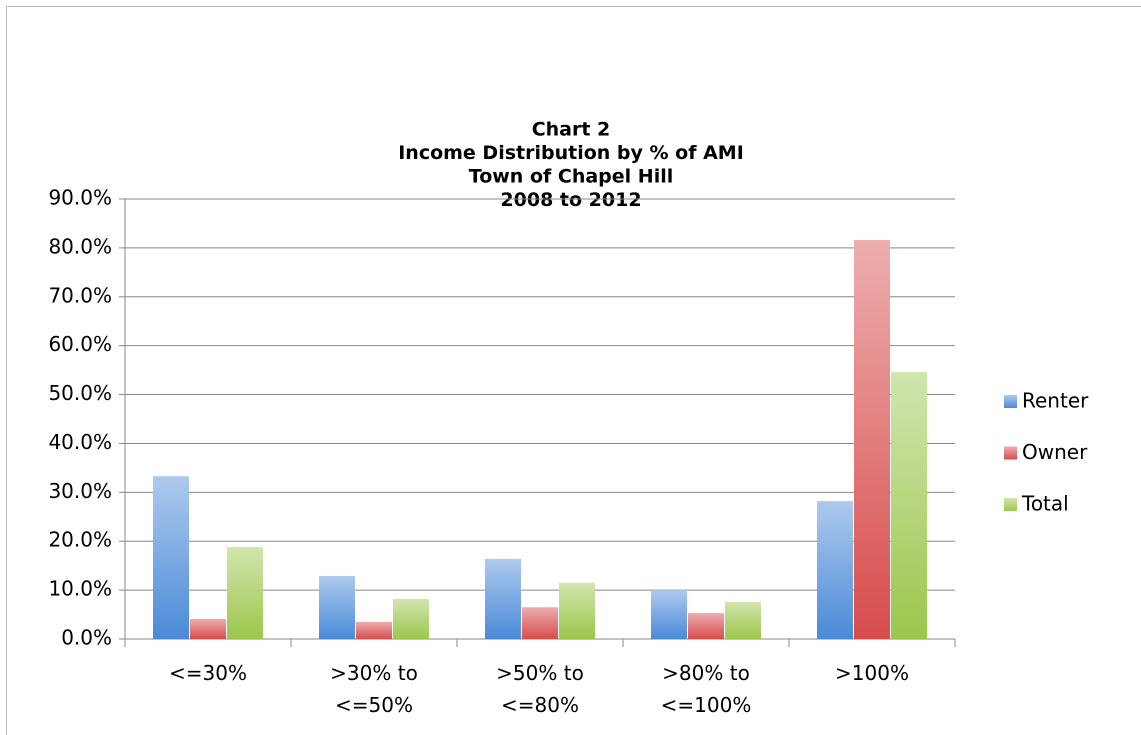 Image resolution: width=1141 pixels, height=735 pixels. Describe the element at coordinates (374, 689) in the screenshot. I see `x-tick-label: >30% to <=50%` at that location.